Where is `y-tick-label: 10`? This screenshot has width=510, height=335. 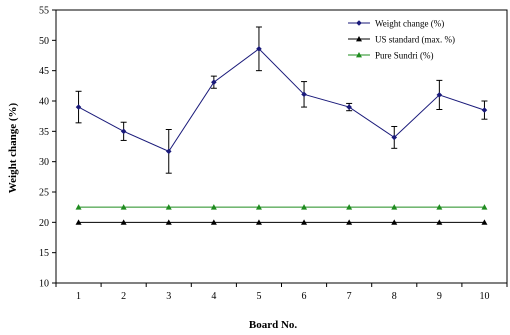 y-tick-label: 10 is located at coordinates (44, 284).